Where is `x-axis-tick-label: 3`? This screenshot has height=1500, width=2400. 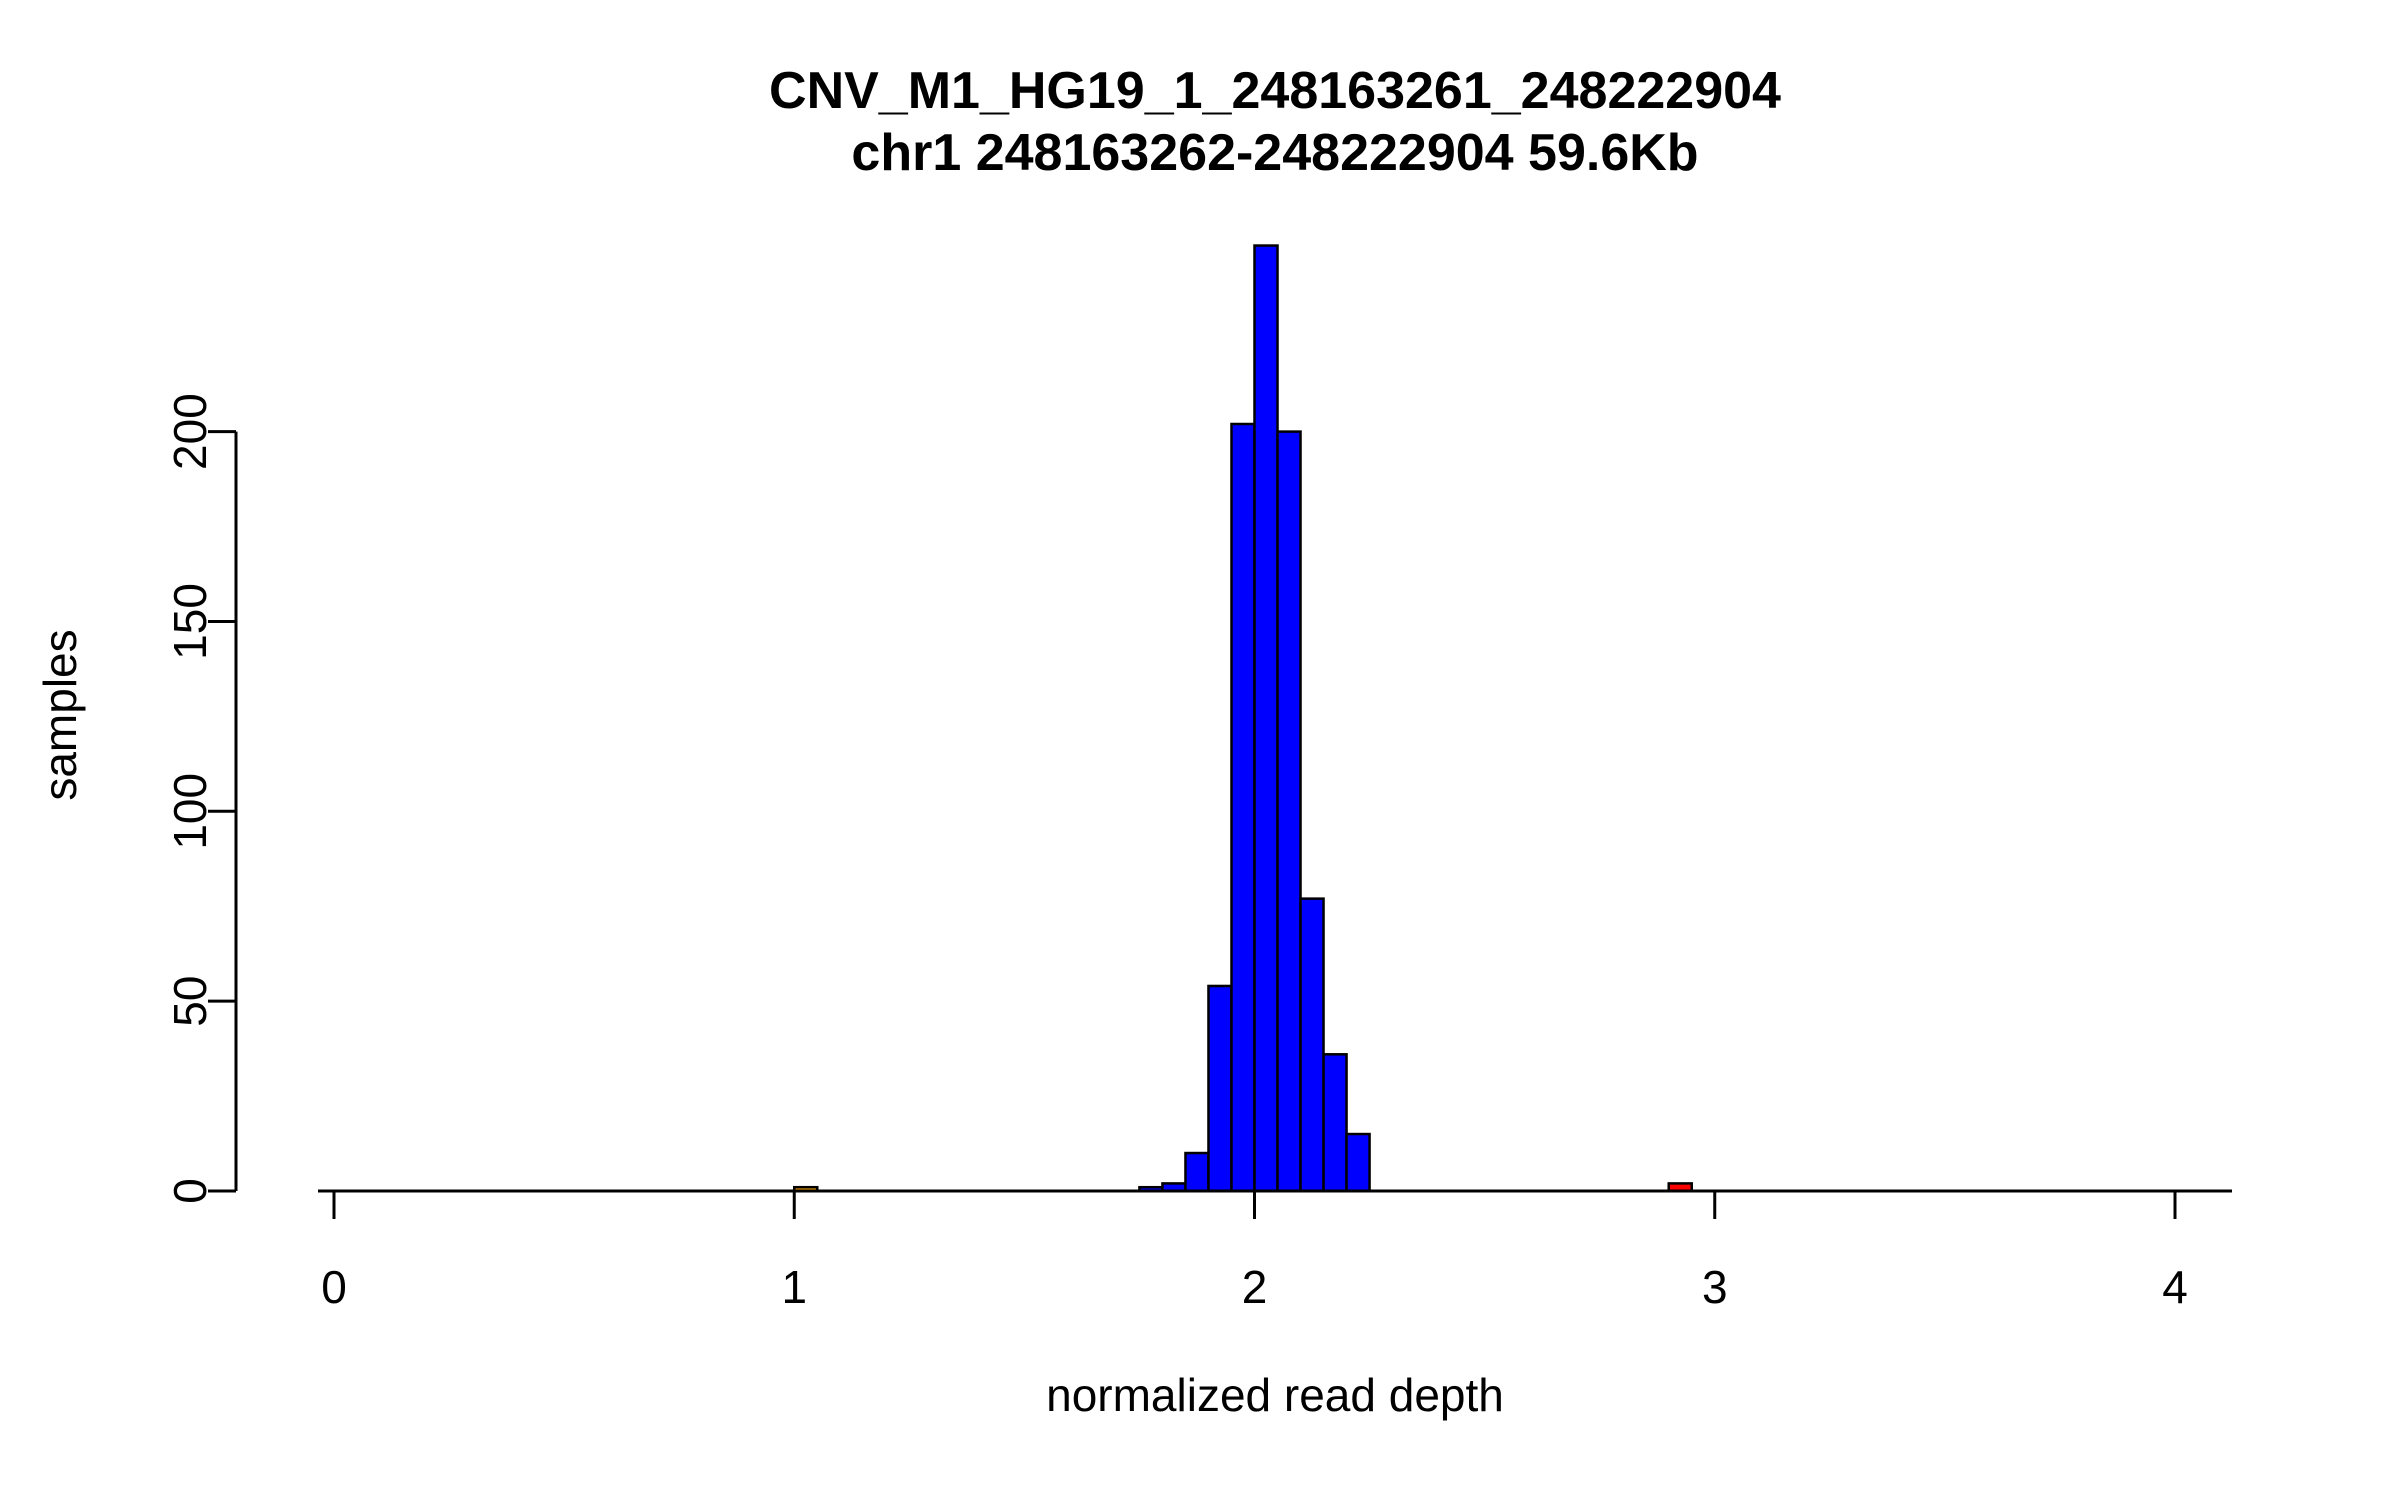 x-axis-tick-label: 3 is located at coordinates (1715, 1287).